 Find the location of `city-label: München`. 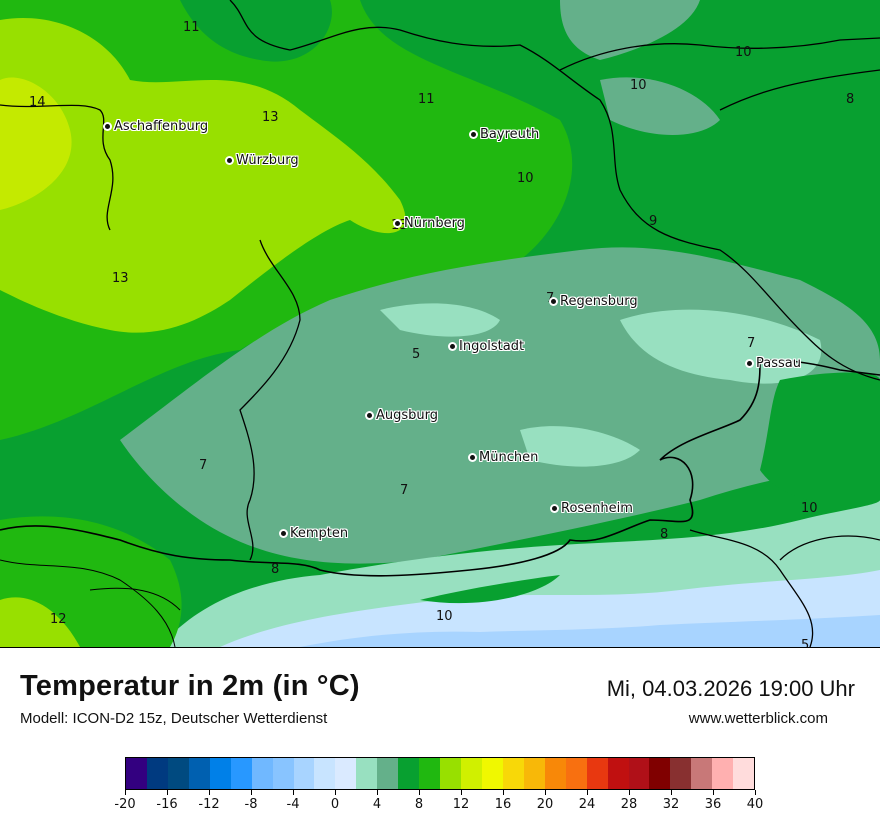

city-label: München is located at coordinates (509, 457).